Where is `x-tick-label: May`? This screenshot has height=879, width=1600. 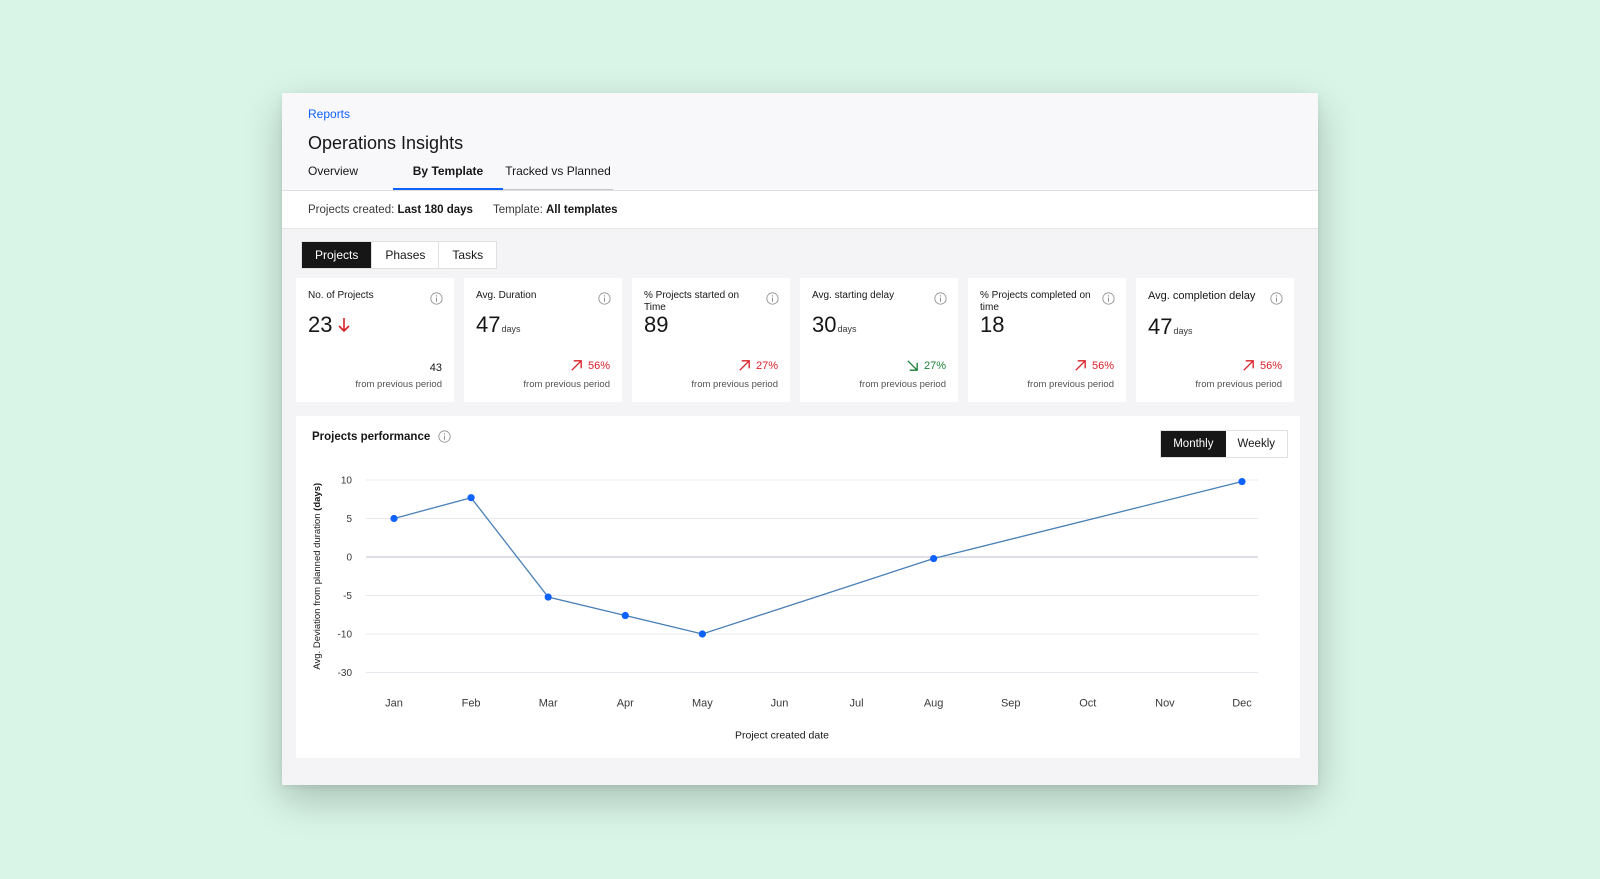 x-tick-label: May is located at coordinates (702, 704).